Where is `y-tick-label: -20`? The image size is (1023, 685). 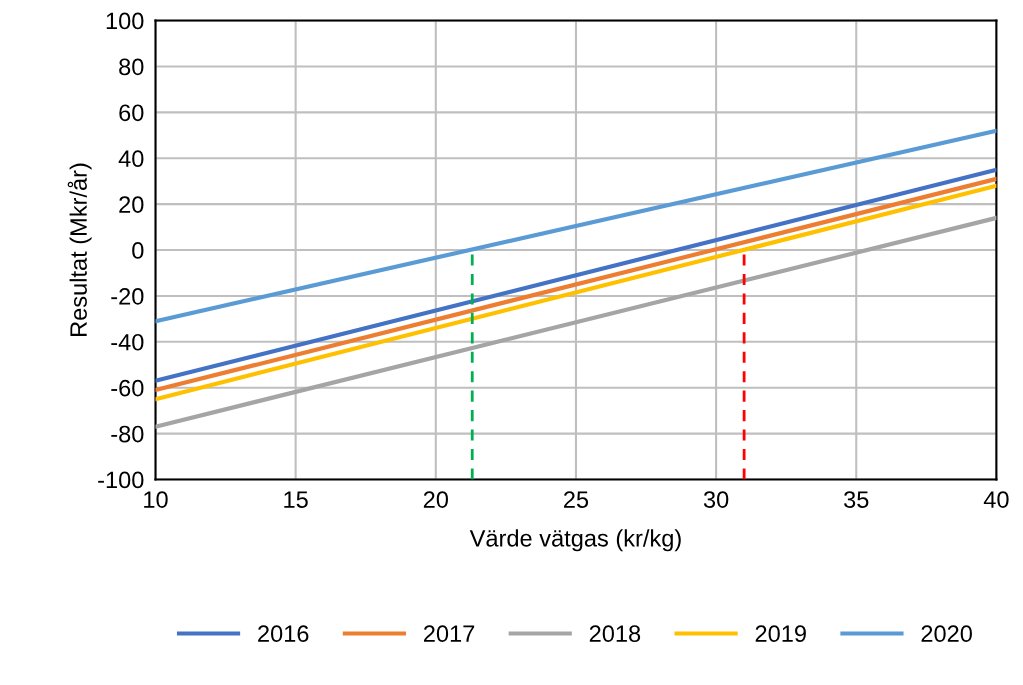 y-tick-label: -20 is located at coordinates (127, 296).